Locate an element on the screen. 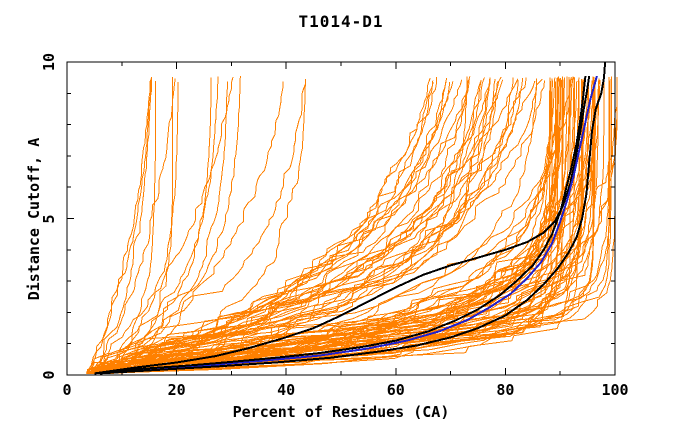 The width and height of the screenshot is (680, 440). x-tick-label: 80 is located at coordinates (505, 390).